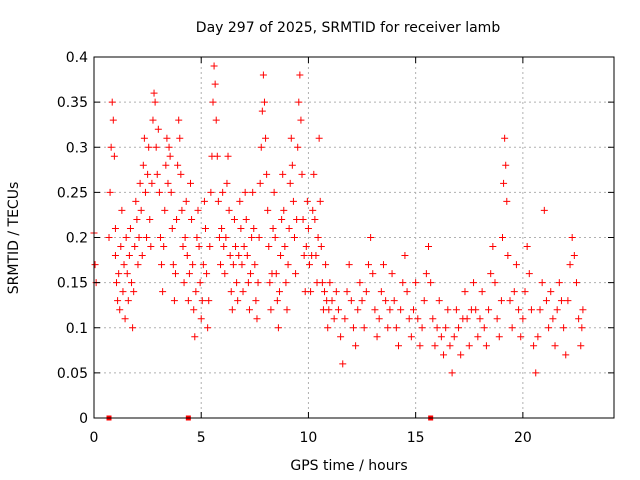  What do you see at coordinates (201, 438) in the screenshot?
I see `x-tick-label: 5` at bounding box center [201, 438].